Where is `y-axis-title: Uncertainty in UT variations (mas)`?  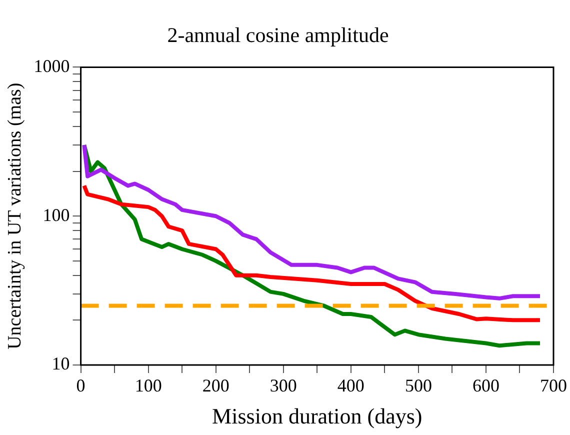
y-axis-title: Uncertainty in UT variations (mas) is located at coordinates (15, 216).